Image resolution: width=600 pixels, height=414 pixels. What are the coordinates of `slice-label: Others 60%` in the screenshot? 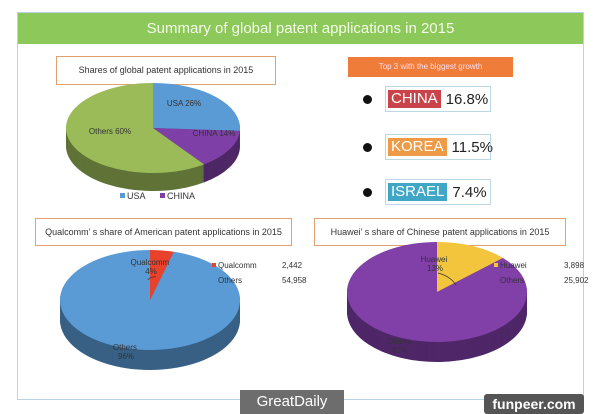 It's located at (110, 131).